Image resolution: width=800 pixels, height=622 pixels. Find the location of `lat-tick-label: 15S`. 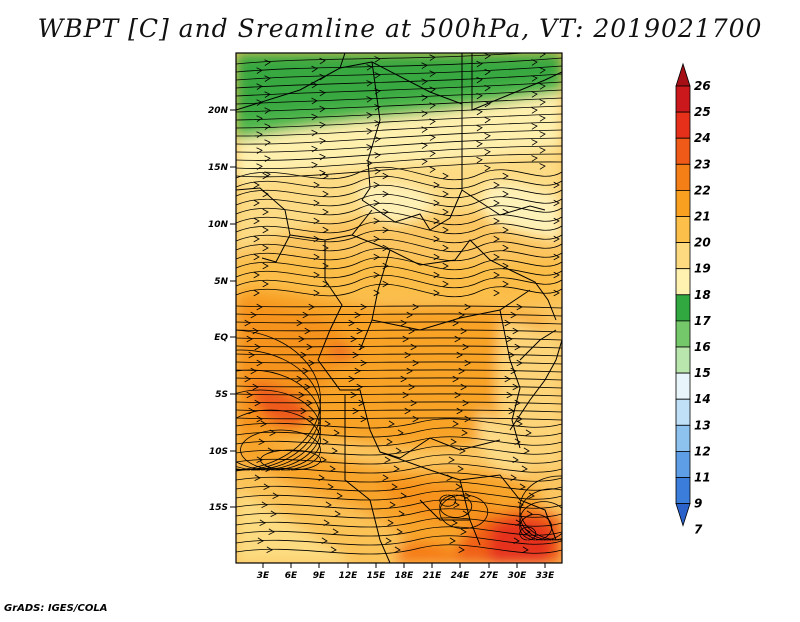

lat-tick-label: 15S is located at coordinates (218, 508).